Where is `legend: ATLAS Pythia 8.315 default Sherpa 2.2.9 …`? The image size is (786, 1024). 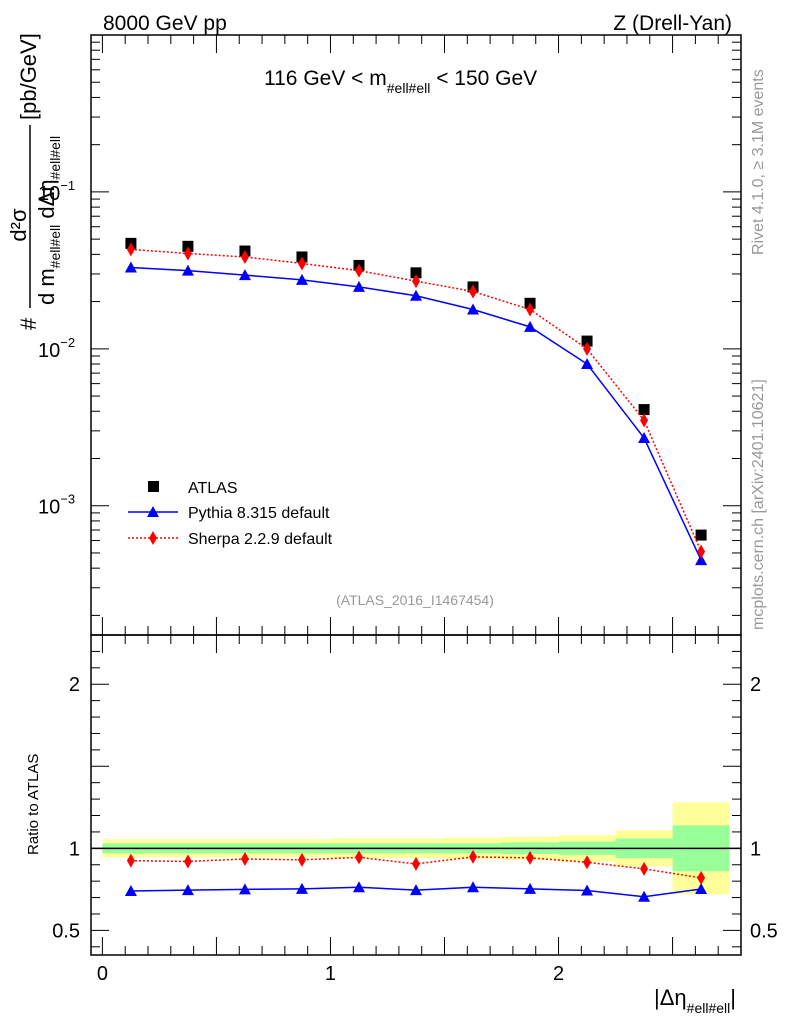
legend: ATLAS Pythia 8.315 default Sherpa 2.2.9 … is located at coordinates (230, 514).